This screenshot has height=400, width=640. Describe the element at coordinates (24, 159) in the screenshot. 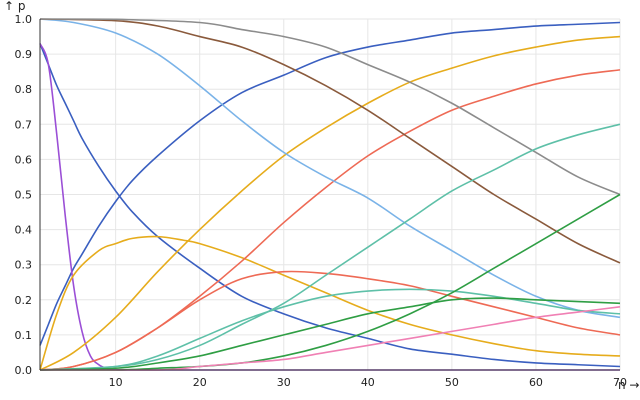

I see `y-tick-label: 0.6` at that location.